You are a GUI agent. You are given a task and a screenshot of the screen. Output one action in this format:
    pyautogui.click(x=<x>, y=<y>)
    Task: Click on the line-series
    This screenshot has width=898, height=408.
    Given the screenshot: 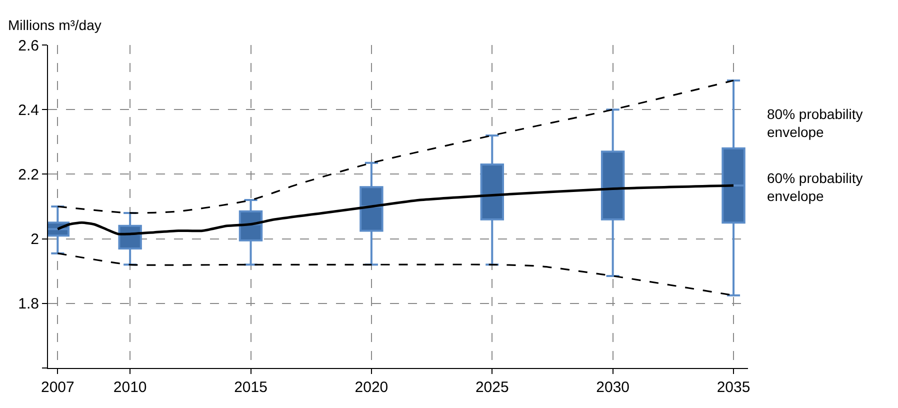 What is the action you would take?
    pyautogui.click(x=395, y=210)
    